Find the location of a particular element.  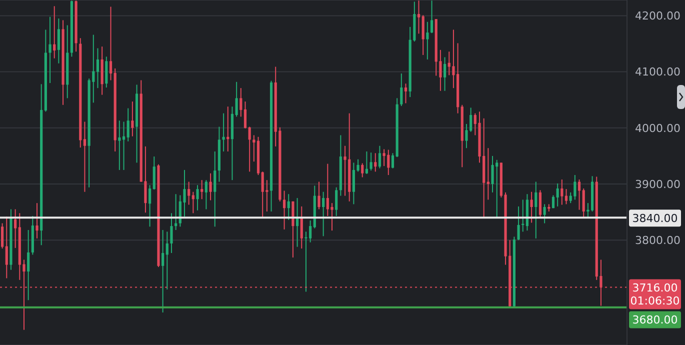

ref-line-label: 3840.00 is located at coordinates (655, 219).